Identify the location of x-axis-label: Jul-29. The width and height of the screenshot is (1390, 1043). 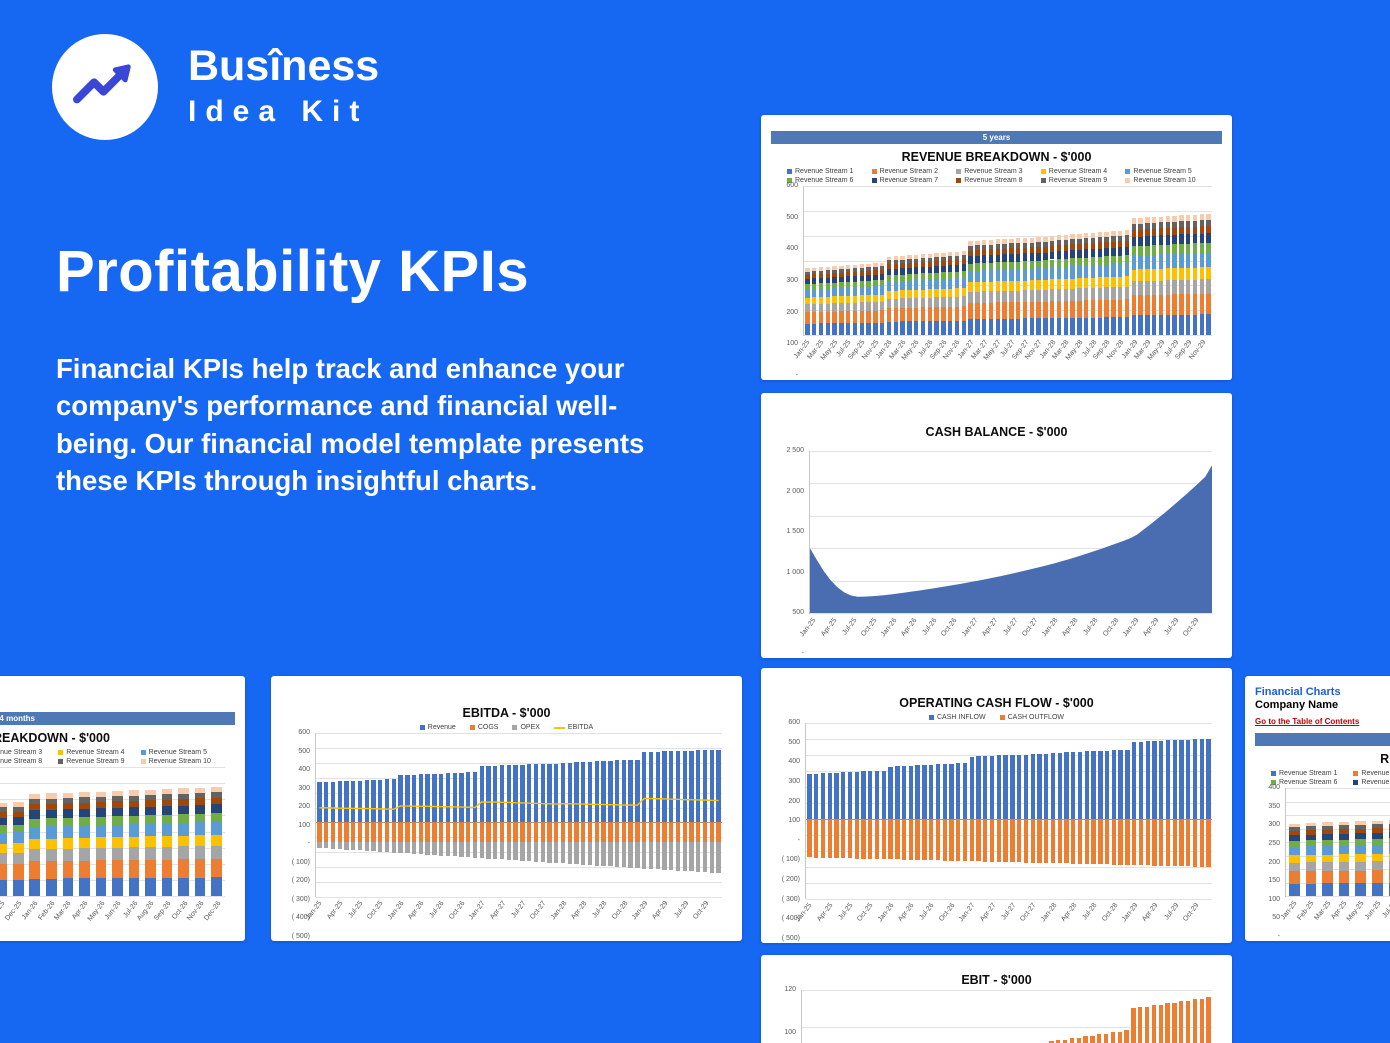
(1172, 627).